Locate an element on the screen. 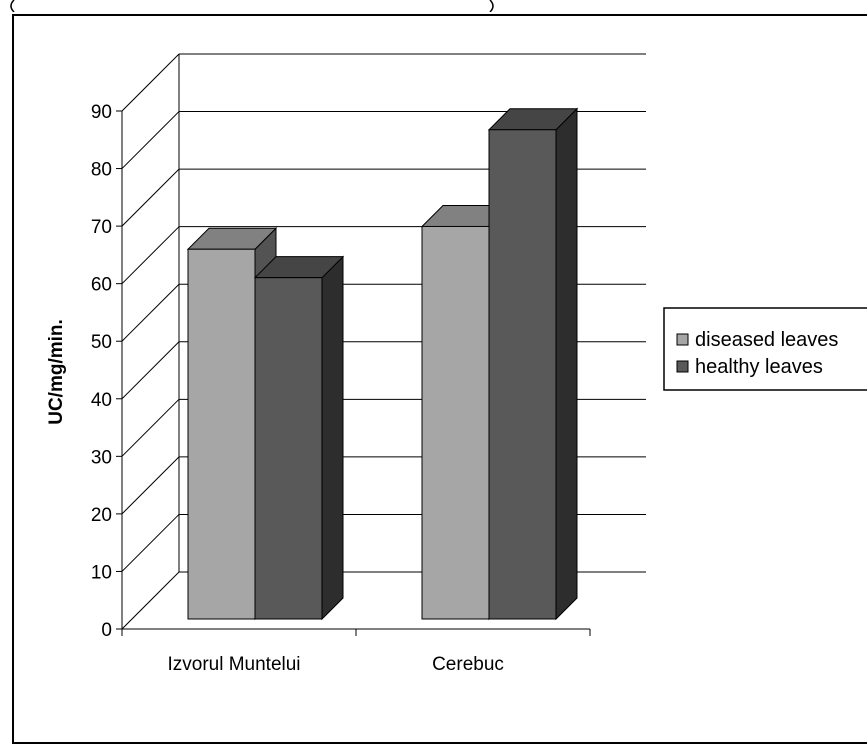 The width and height of the screenshot is (867, 744). y-tick-label: 70 is located at coordinates (101, 227).